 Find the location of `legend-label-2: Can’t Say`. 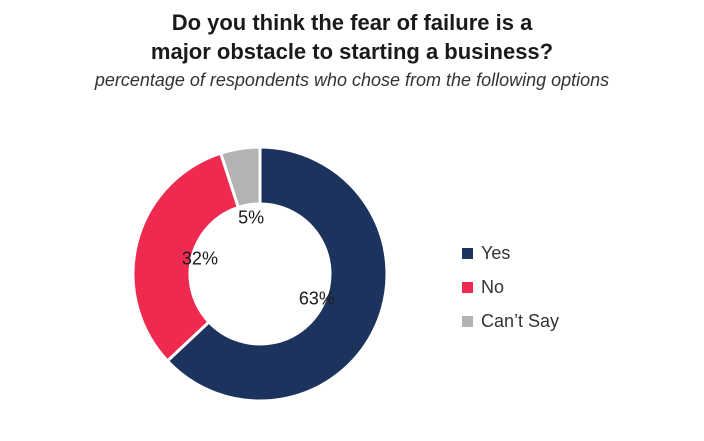

legend-label-2: Can’t Say is located at coordinates (520, 320).